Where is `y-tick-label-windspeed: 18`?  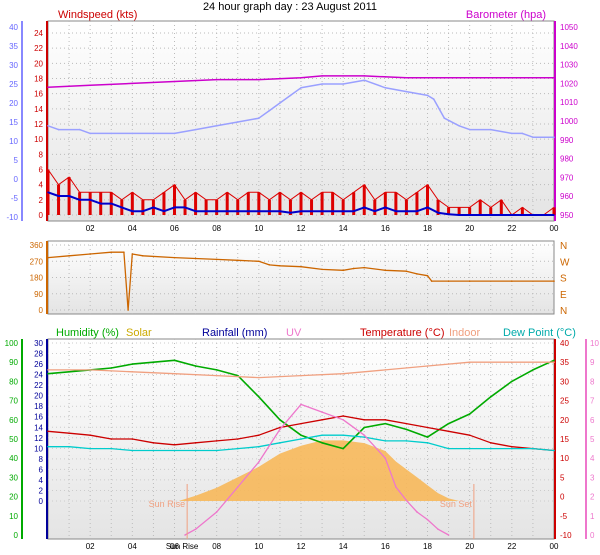
y-tick-label-windspeed: 18 is located at coordinates (38, 79).